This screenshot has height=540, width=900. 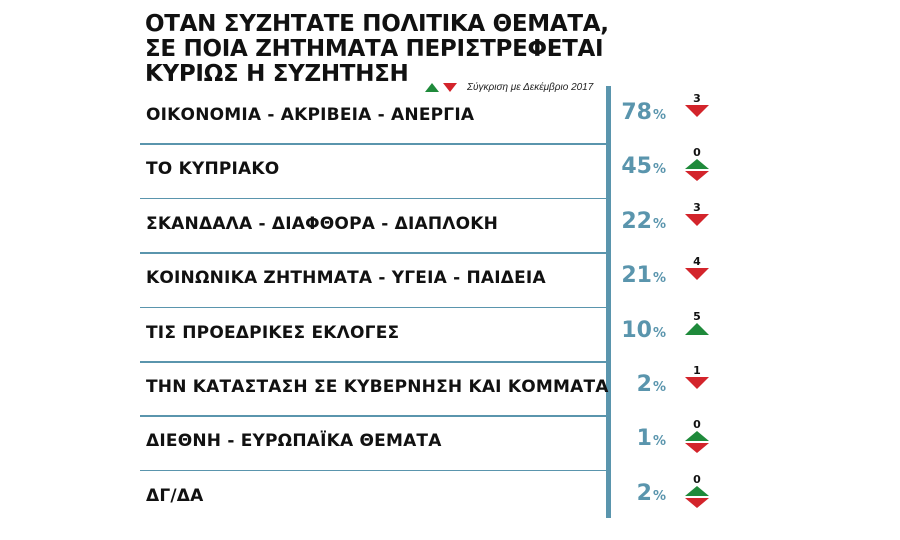 What do you see at coordinates (430, 333) in the screenshot?
I see `chart-row: ΤΙΣ ΠΡΟΕΔΡΙΚΕΣ ΕΚΛΟΓΕΣ 10% 5` at bounding box center [430, 333].